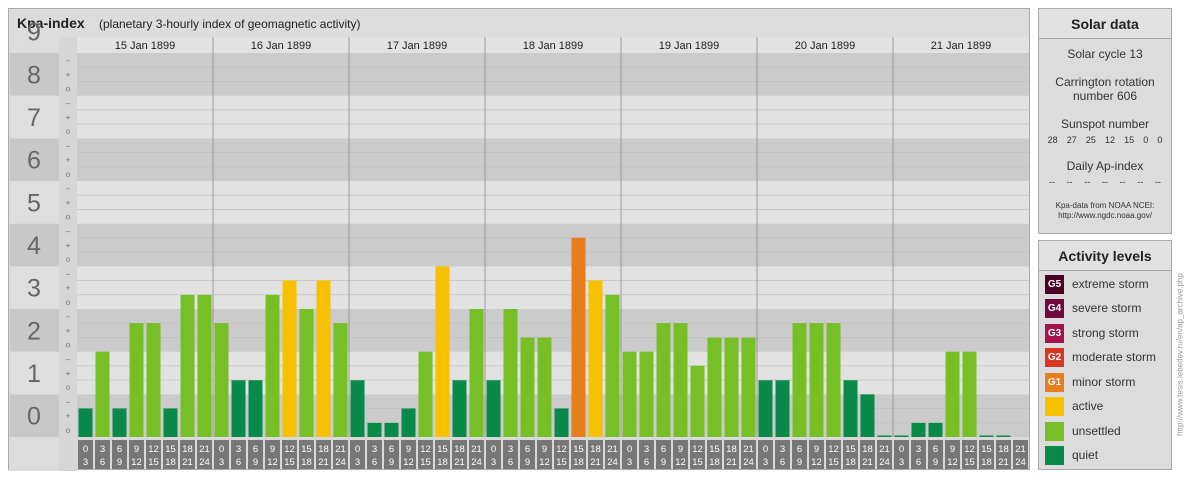 The width and height of the screenshot is (1184, 480). I want to click on interval-end: 6, so click(238, 462).